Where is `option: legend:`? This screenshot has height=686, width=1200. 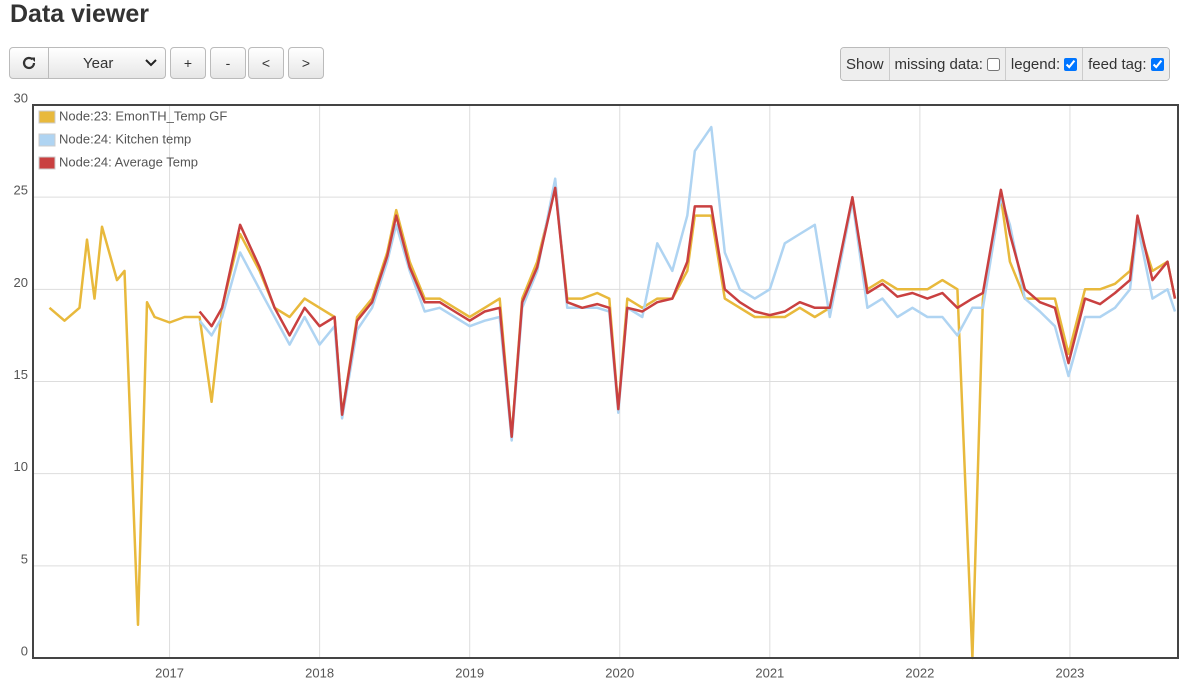 option: legend: is located at coordinates (1043, 64).